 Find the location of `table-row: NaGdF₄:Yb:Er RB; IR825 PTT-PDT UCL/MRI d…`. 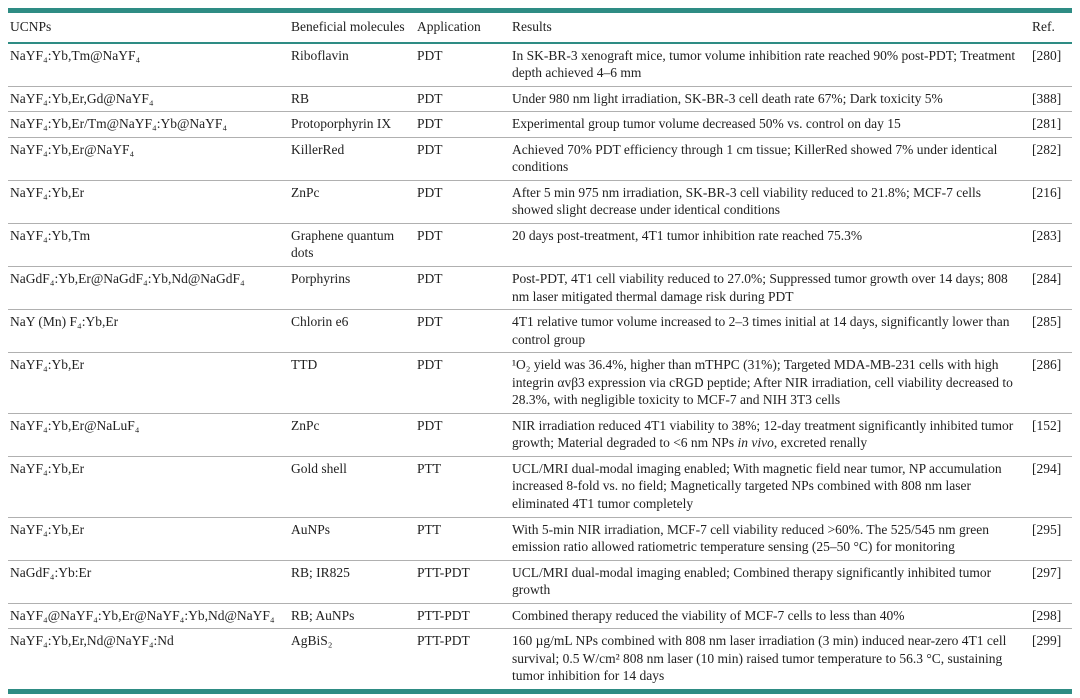

table-row: NaGdF₄:Yb:Er RB; IR825 PTT-PDT UCL/MRI d… is located at coordinates (540, 581).